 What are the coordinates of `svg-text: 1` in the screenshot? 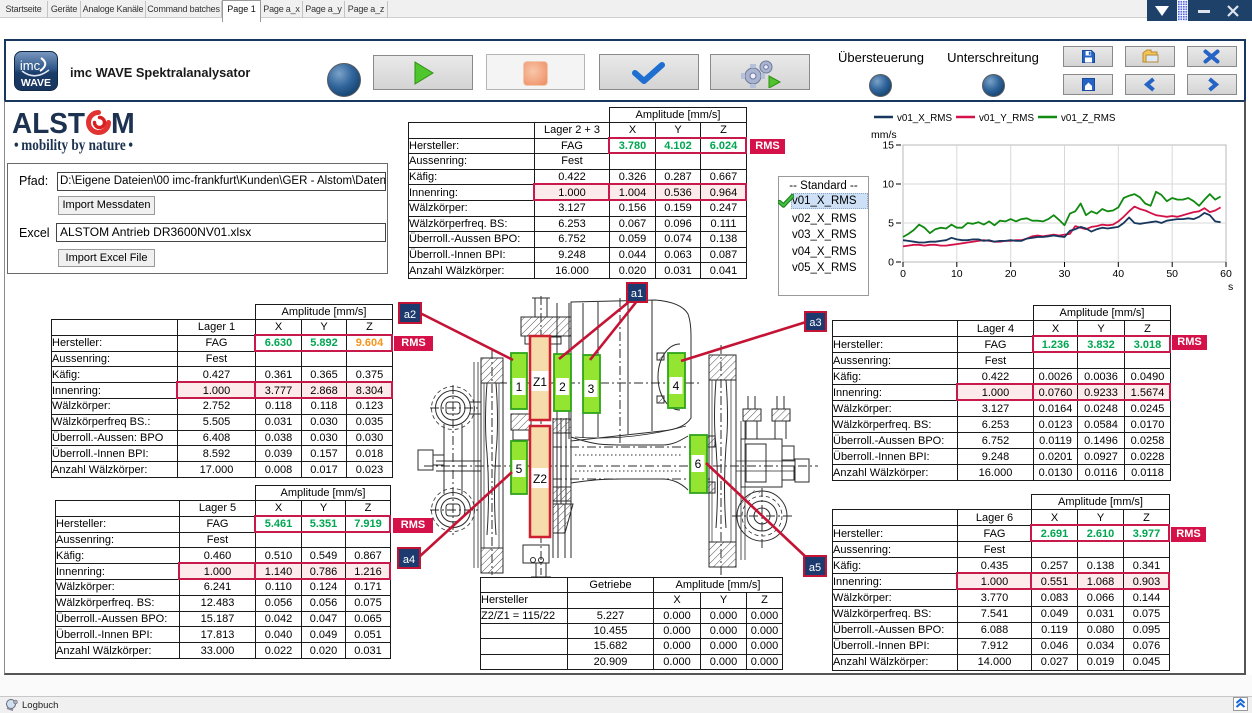 It's located at (519, 387).